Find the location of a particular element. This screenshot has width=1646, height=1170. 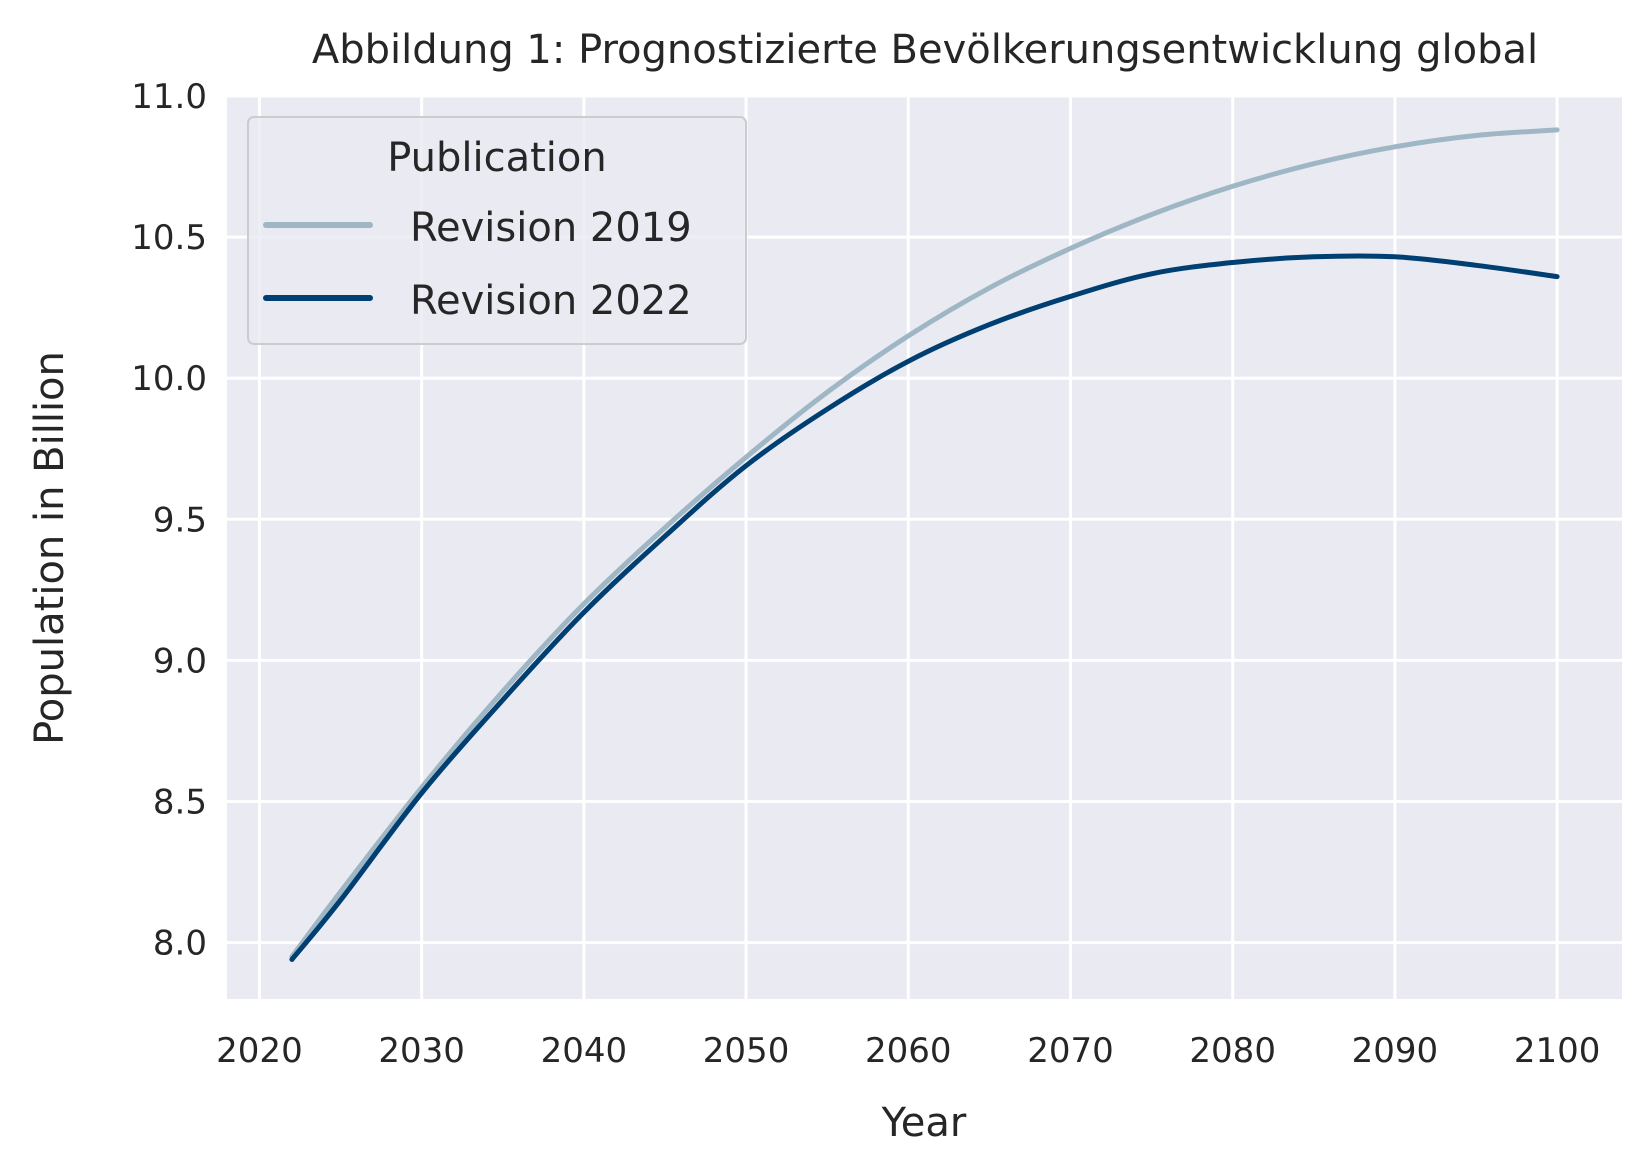

y-tick-labels: 8.0 8.5 9.0 9.5 10.0 10.5 11.0 is located at coordinates (169, 520).